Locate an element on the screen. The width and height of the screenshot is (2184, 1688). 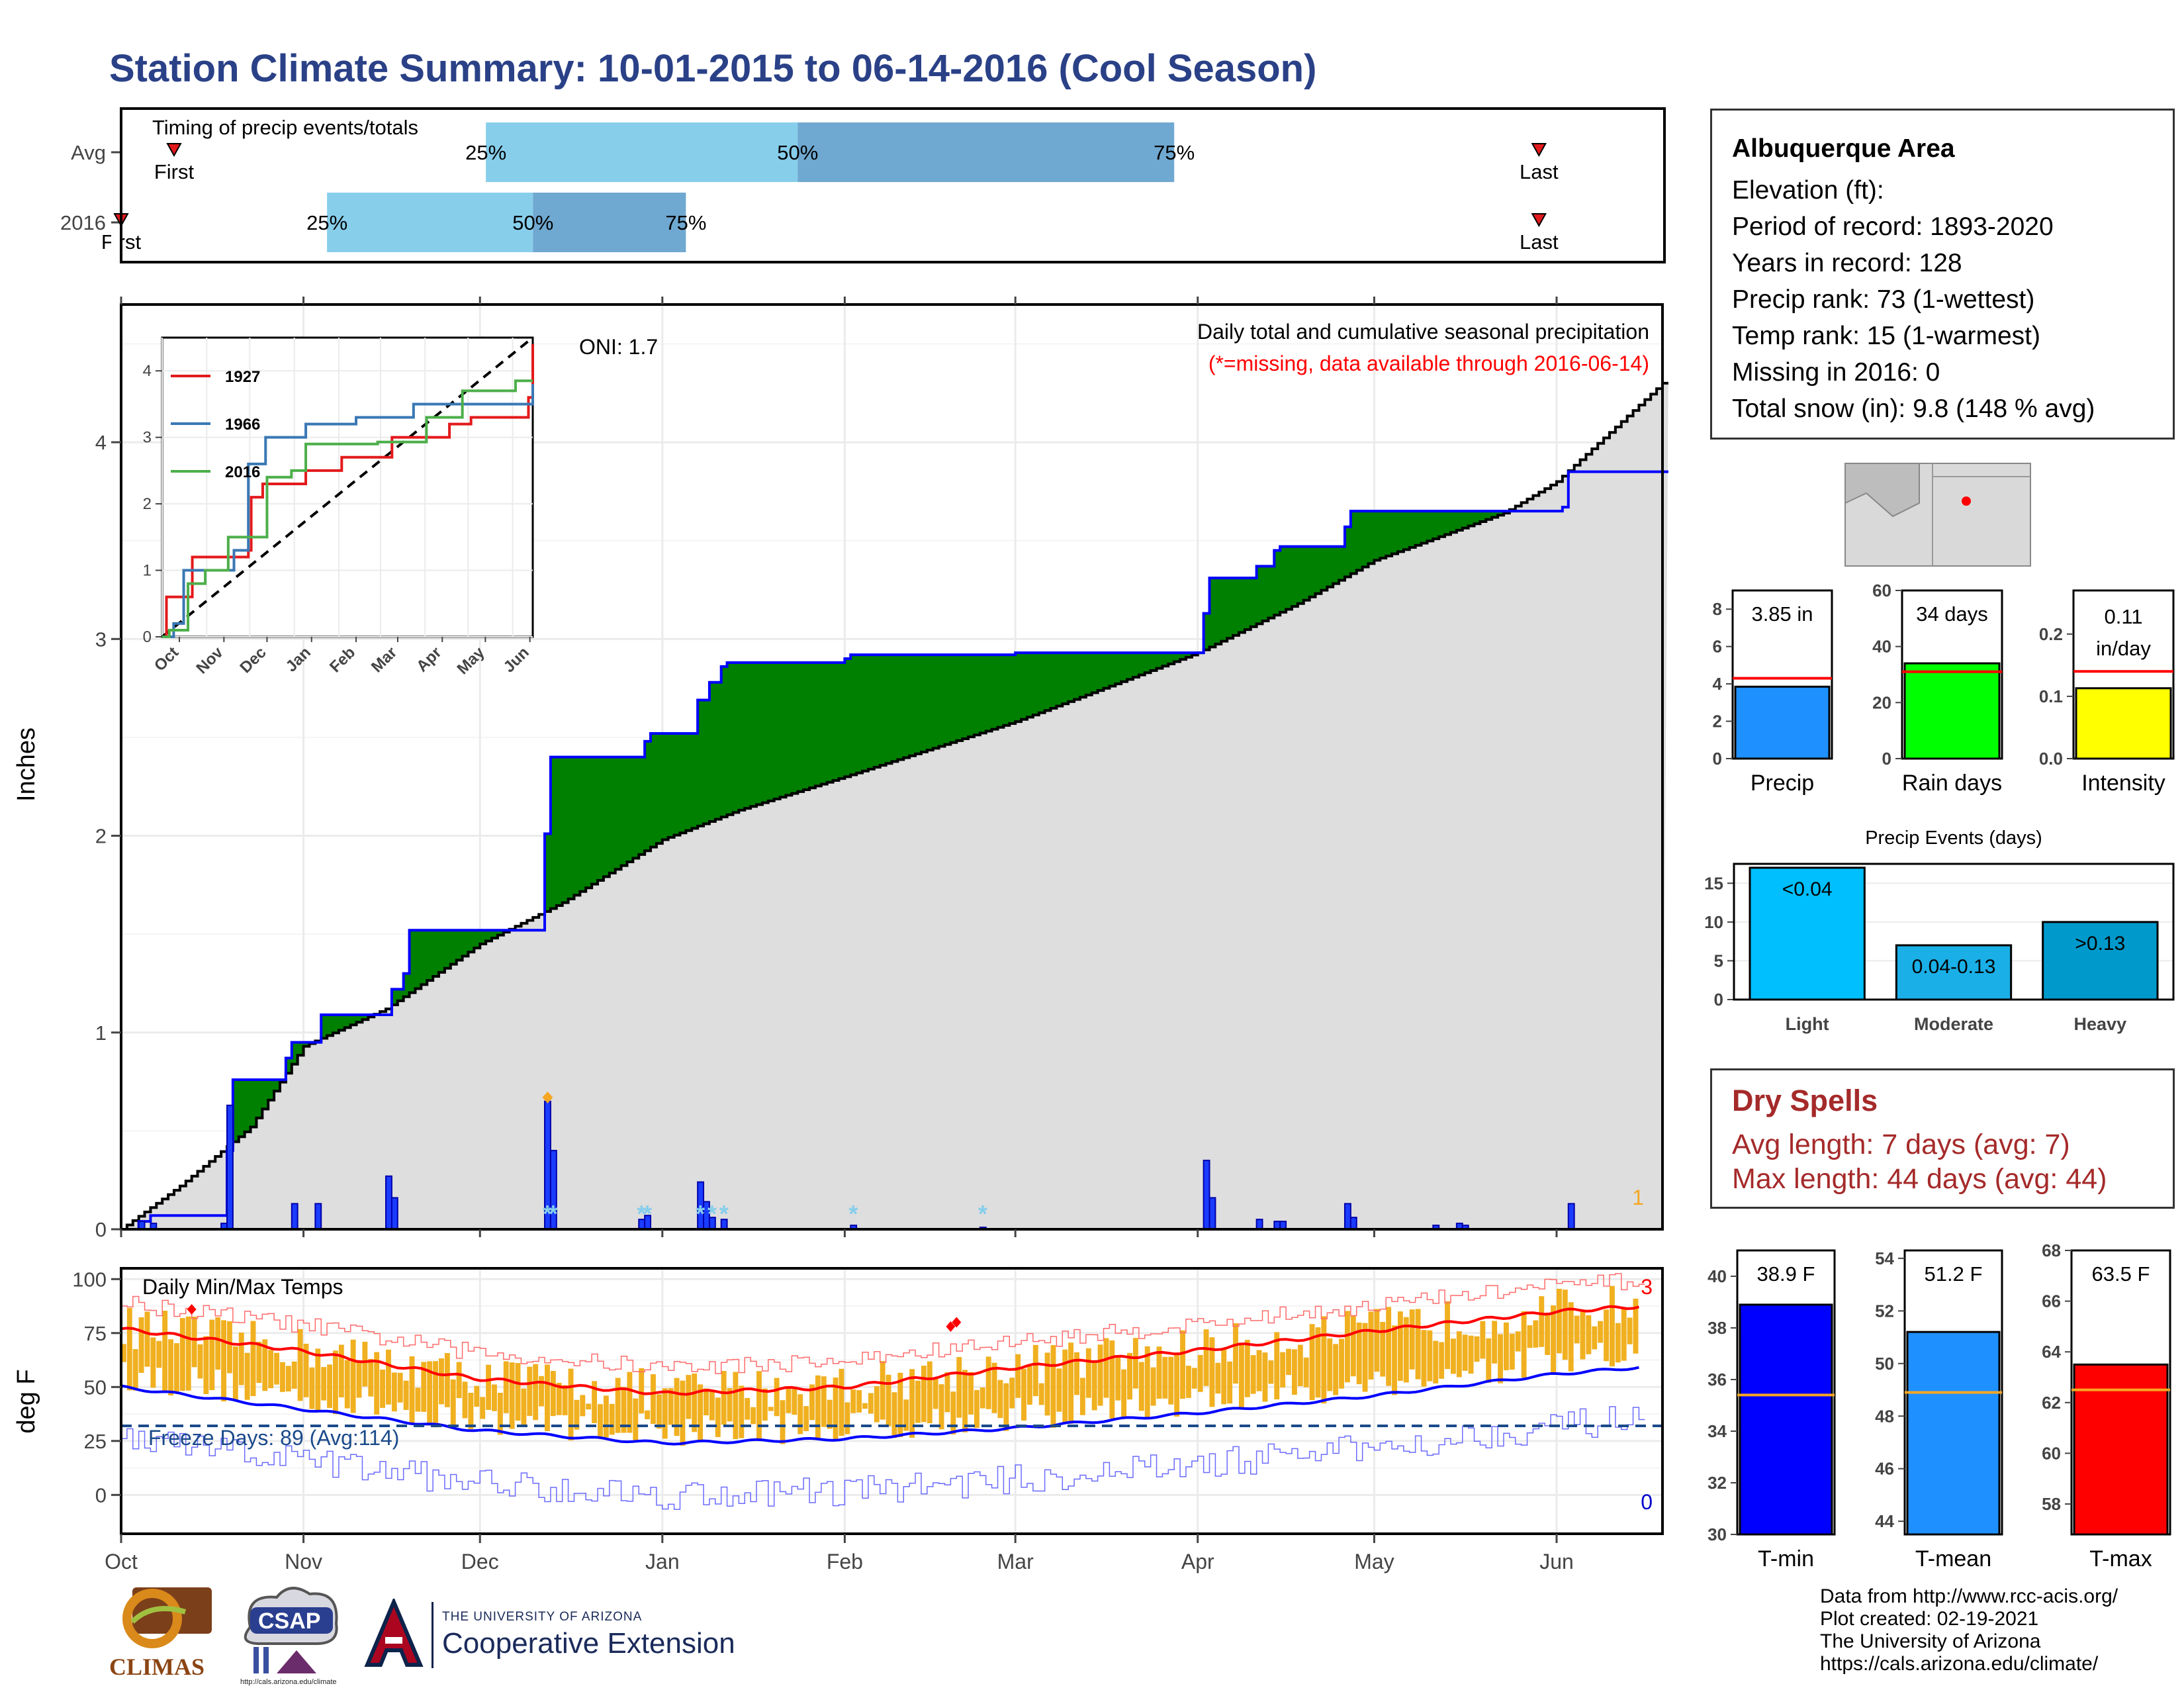
tbar-ytick-label: 52 is located at coordinates (1885, 1311).